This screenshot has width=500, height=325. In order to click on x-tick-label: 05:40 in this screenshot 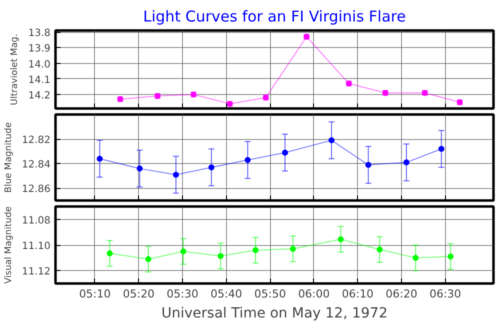, I will do `click(226, 294)`.